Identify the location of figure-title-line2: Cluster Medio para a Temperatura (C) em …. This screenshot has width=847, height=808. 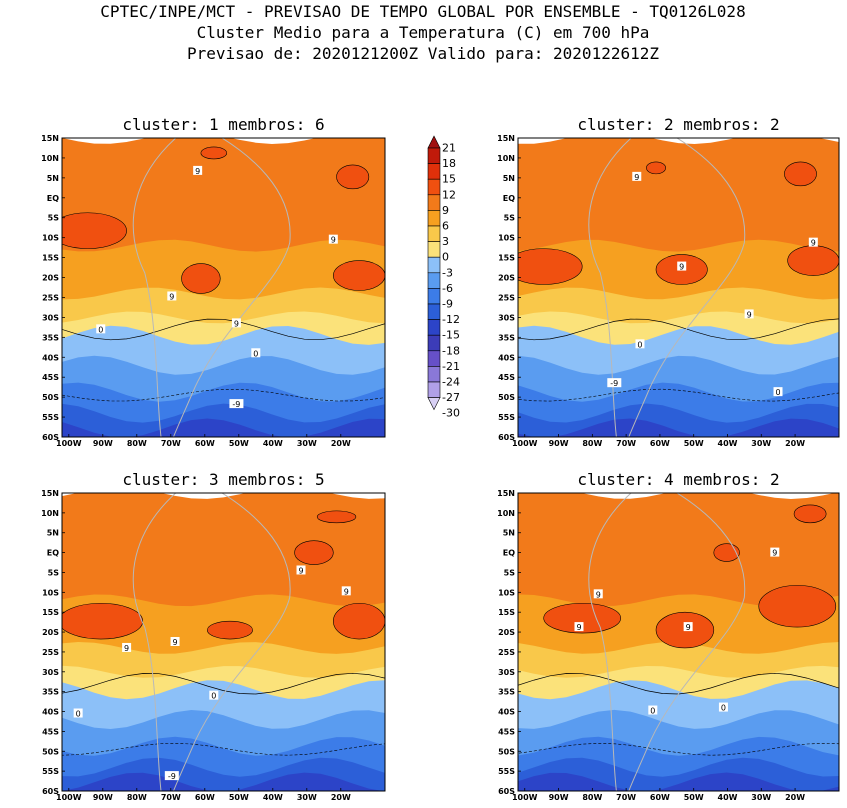
(423, 32).